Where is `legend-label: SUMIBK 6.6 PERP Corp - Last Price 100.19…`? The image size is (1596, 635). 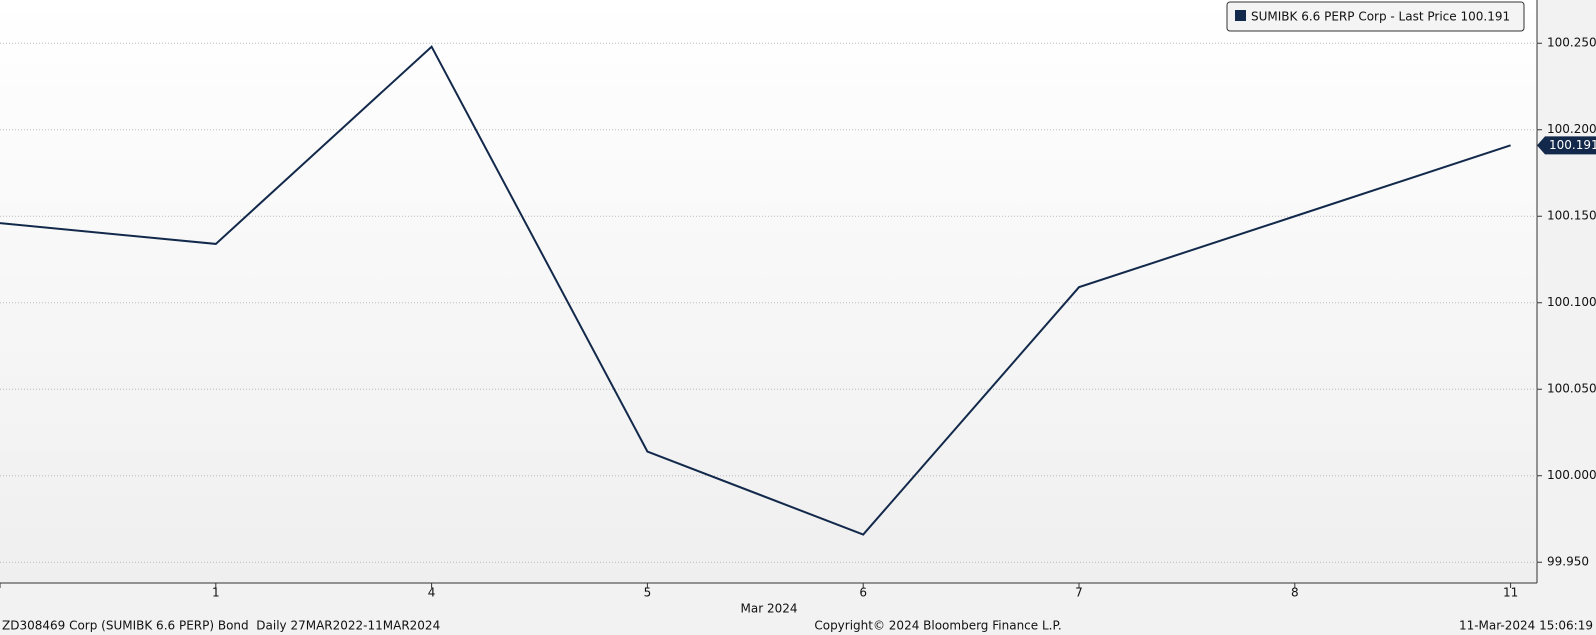
legend-label: SUMIBK 6.6 PERP Corp - Last Price 100.19… is located at coordinates (1380, 16).